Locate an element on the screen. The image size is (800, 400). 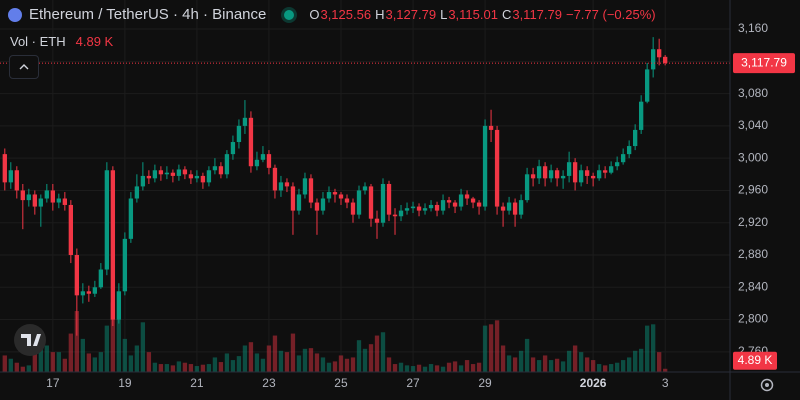
collapse-button is located at coordinates (24, 67).